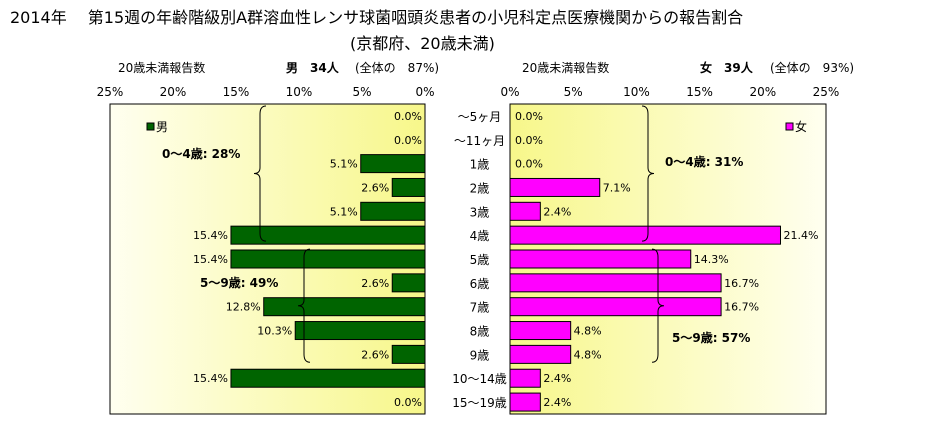  What do you see at coordinates (699, 92) in the screenshot?
I see `x-tick-right: 15%` at bounding box center [699, 92].